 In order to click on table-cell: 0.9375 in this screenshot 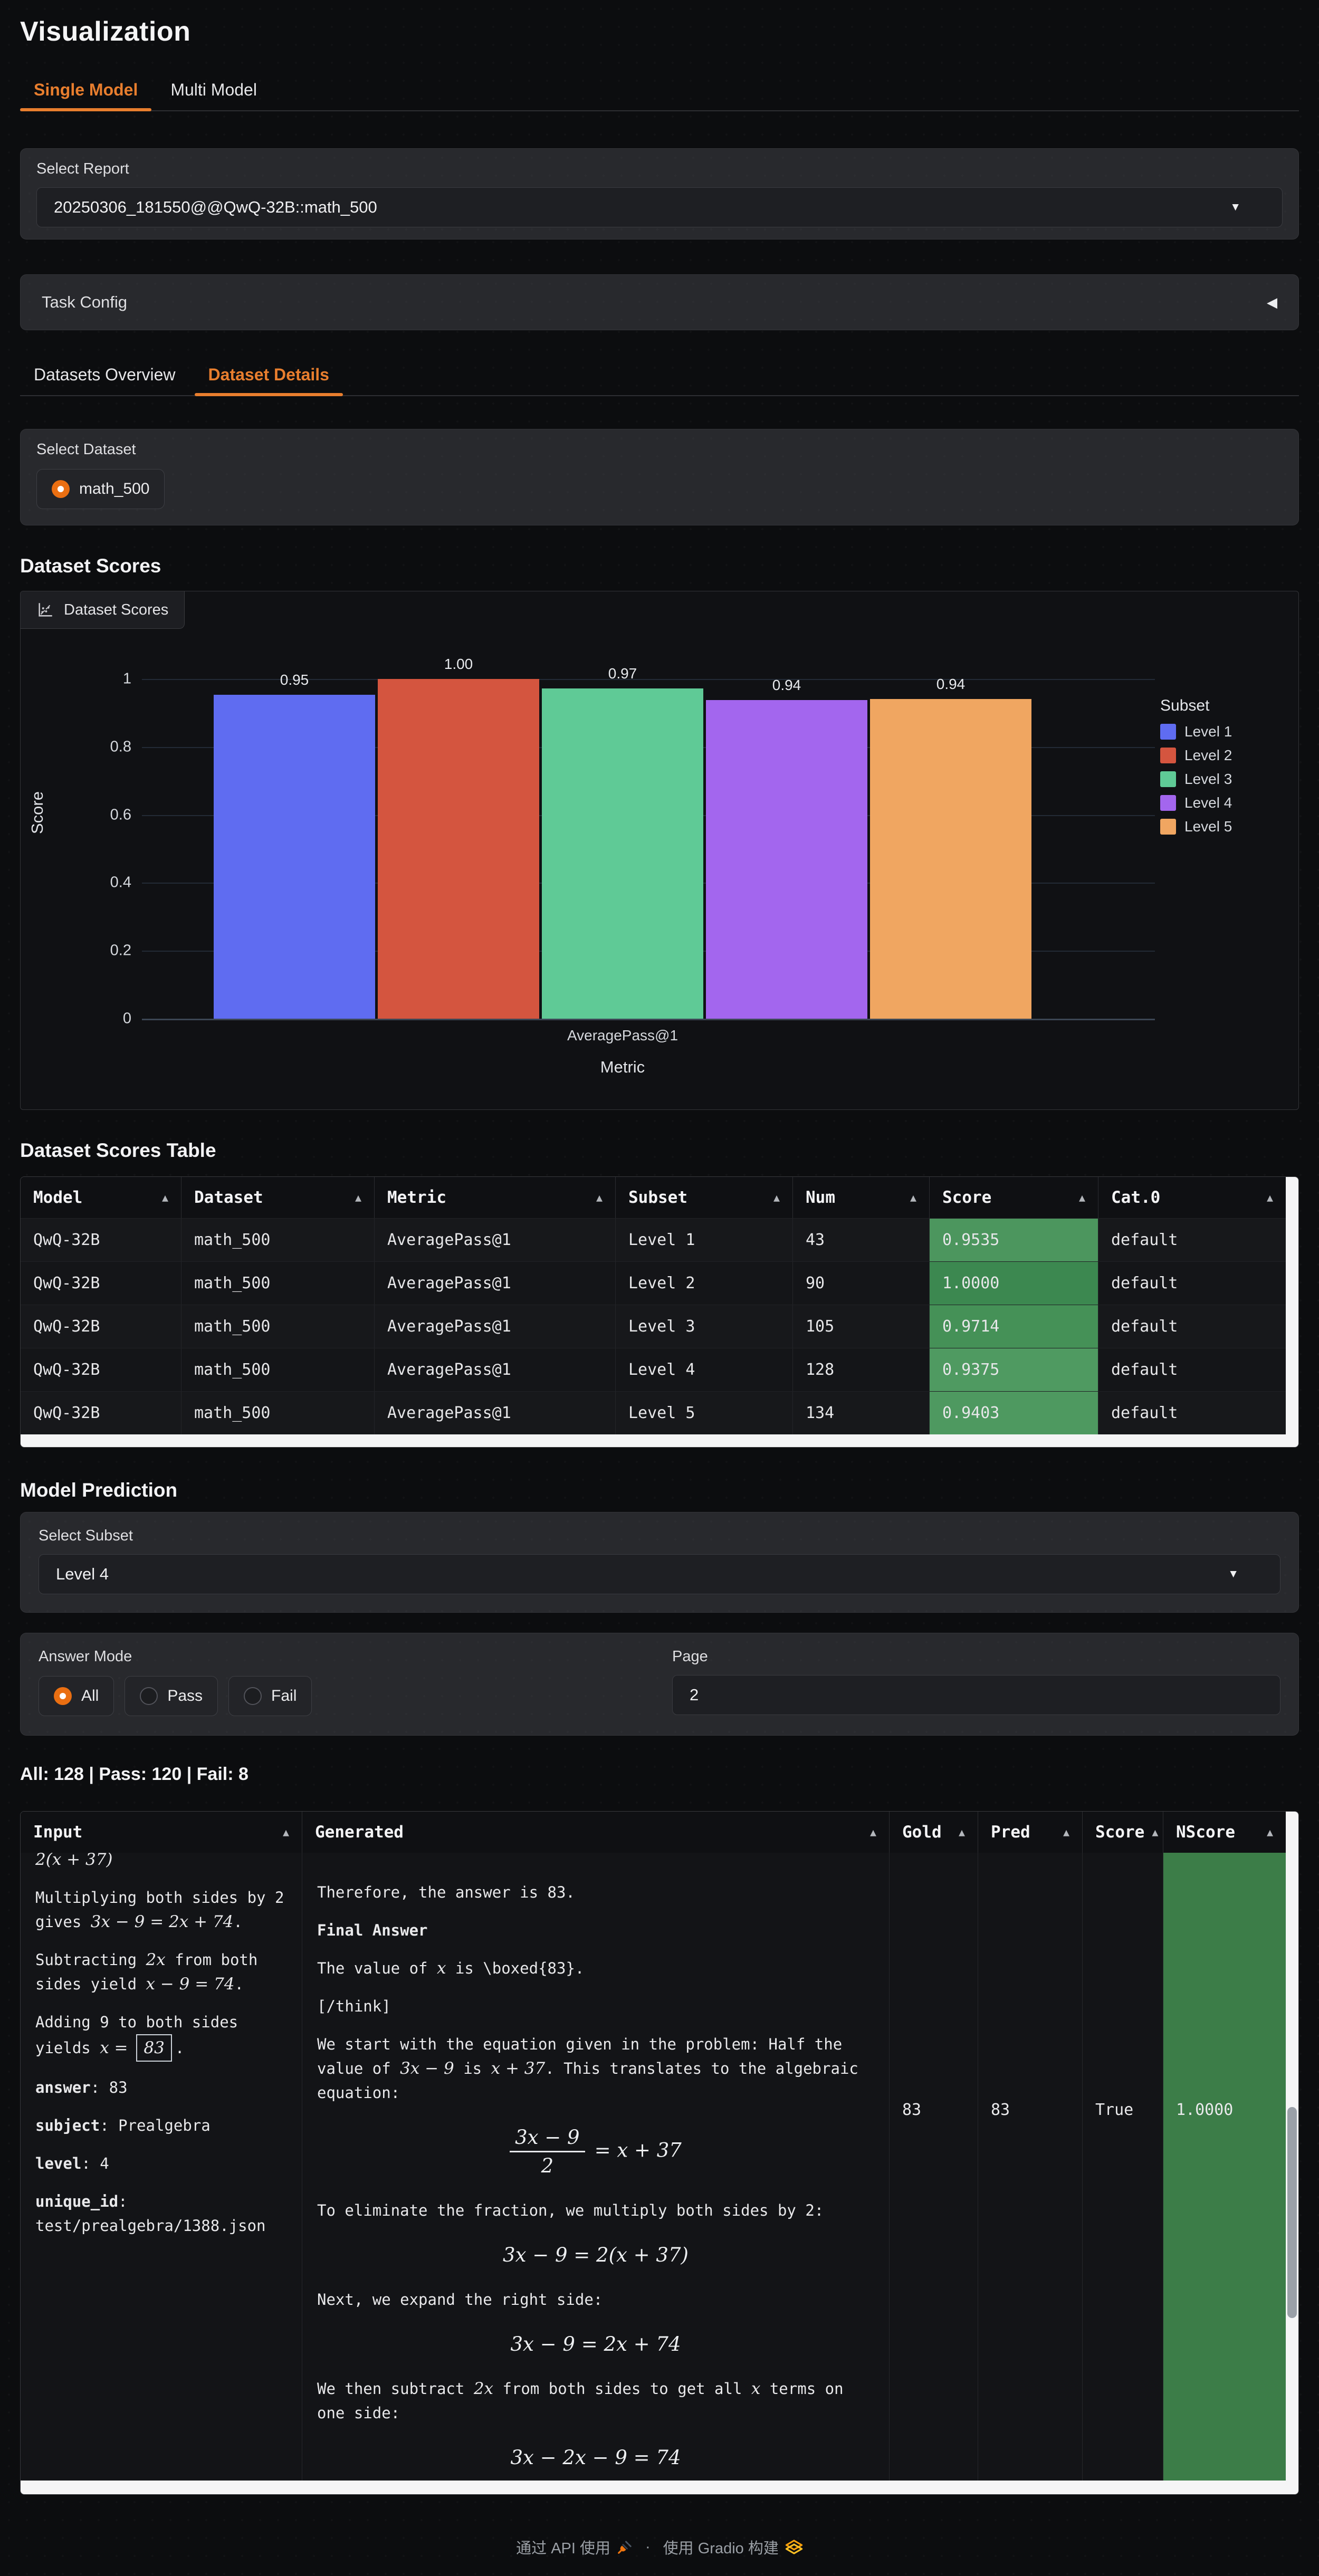, I will do `click(1014, 1369)`.